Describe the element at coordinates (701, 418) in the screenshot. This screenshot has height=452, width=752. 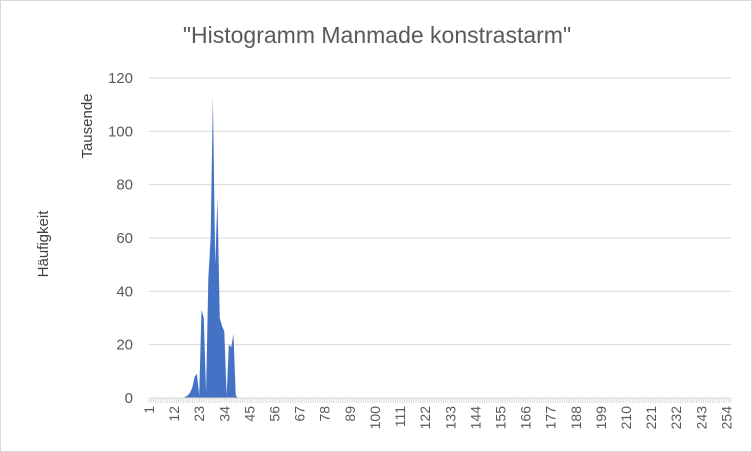
I see `x-tick-label: 243` at that location.